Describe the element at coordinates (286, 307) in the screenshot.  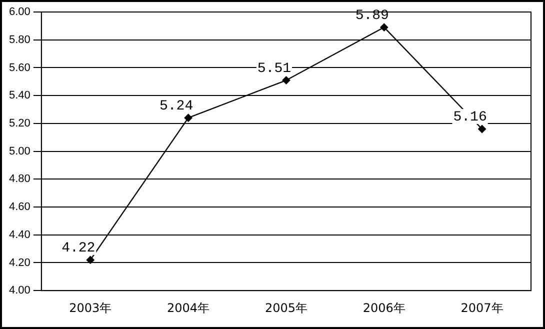
I see `x-tick-label: 2005年` at that location.